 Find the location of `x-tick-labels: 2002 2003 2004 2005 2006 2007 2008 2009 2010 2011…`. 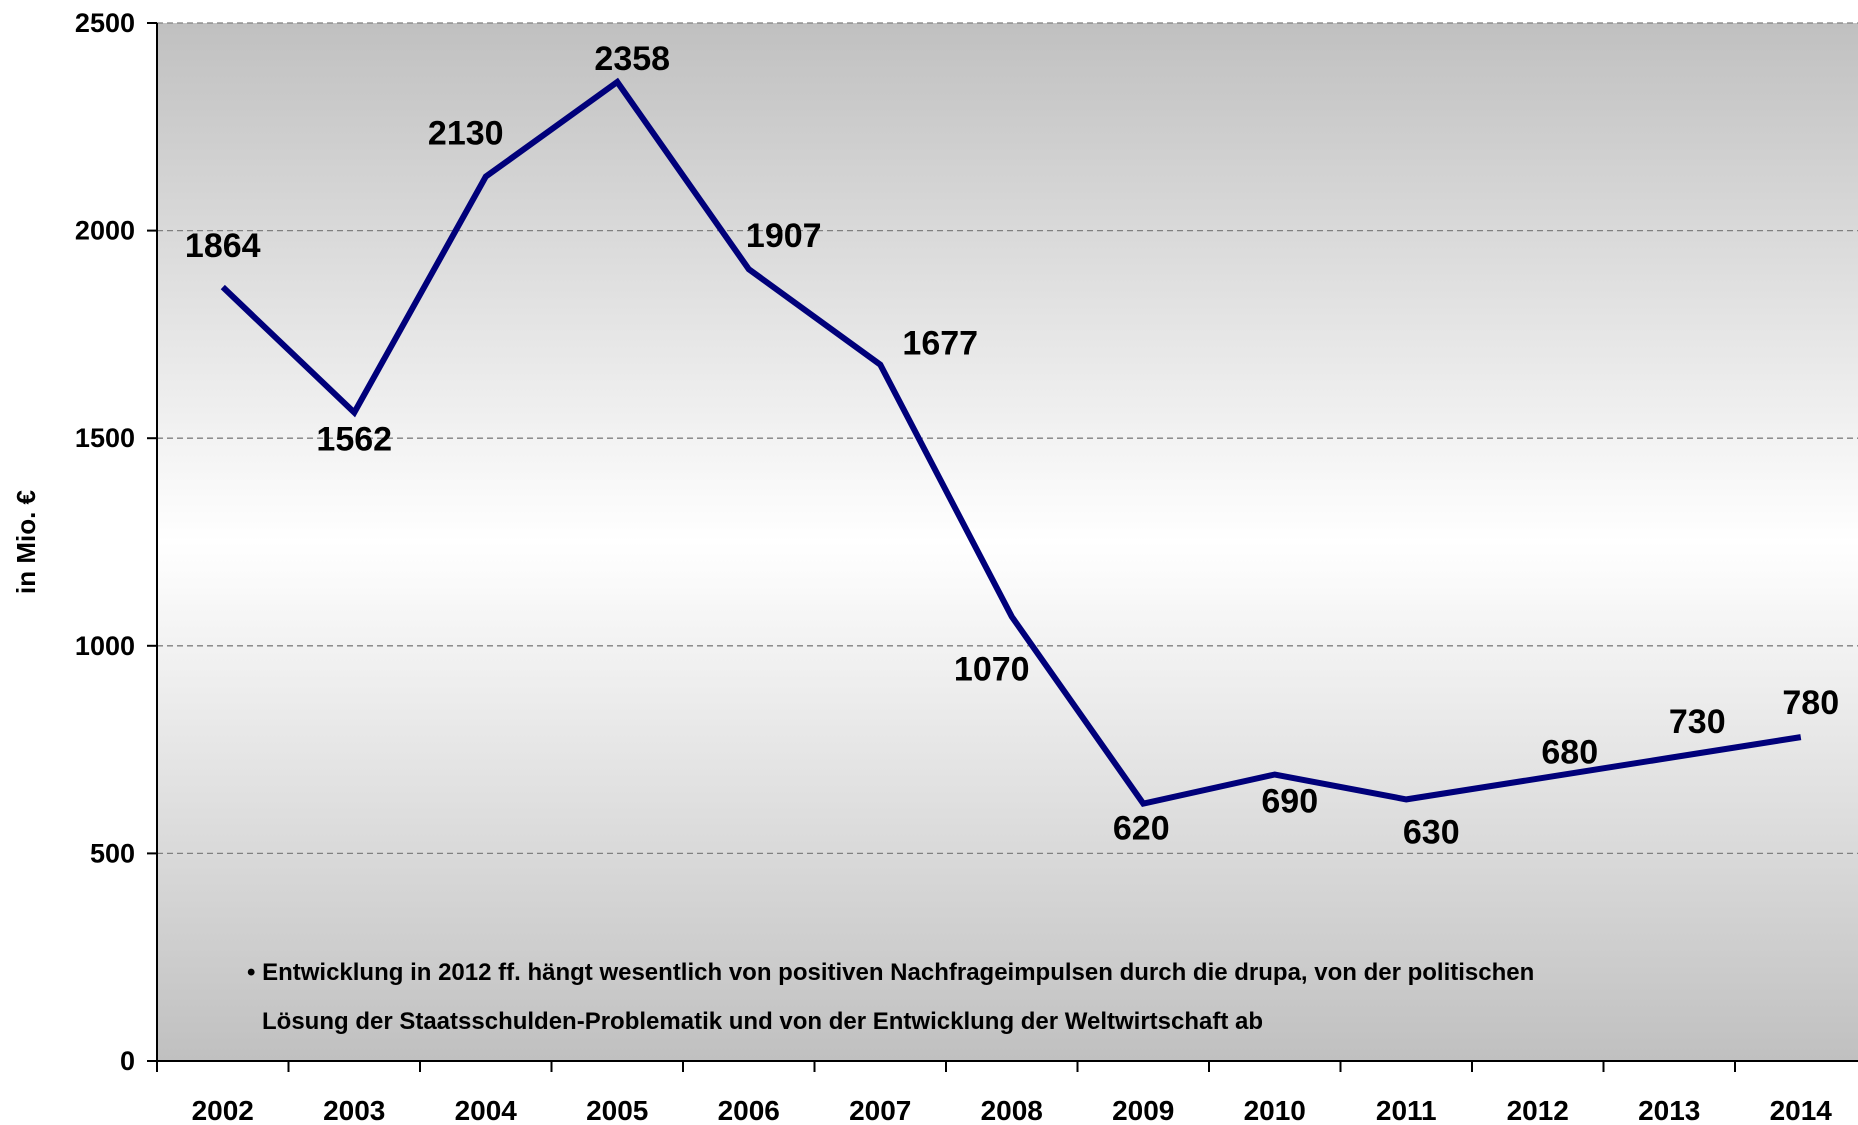

x-tick-labels: 2002 2003 2004 2005 2006 2007 2008 2009 2010 2011… is located at coordinates (1012, 1110).